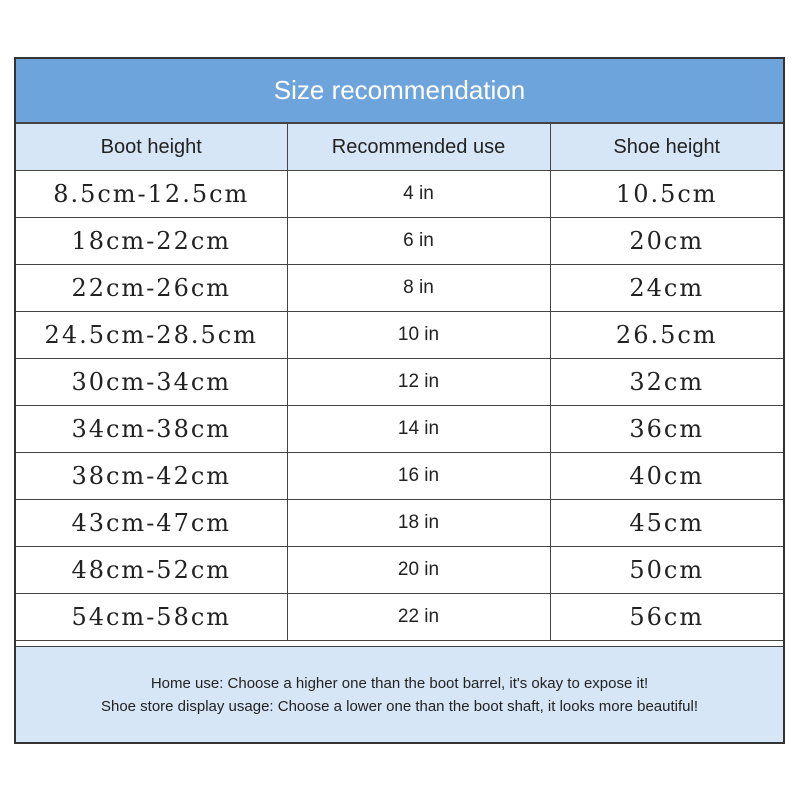 This screenshot has width=800, height=800. What do you see at coordinates (152, 194) in the screenshot?
I see `cell-boot-height: 8.5cm-12.5cm` at bounding box center [152, 194].